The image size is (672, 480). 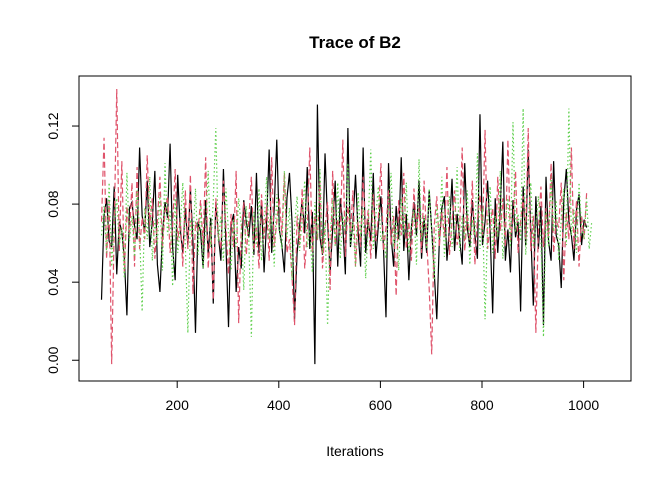 I want to click on y-tick-label: 0.12, so click(x=53, y=125).